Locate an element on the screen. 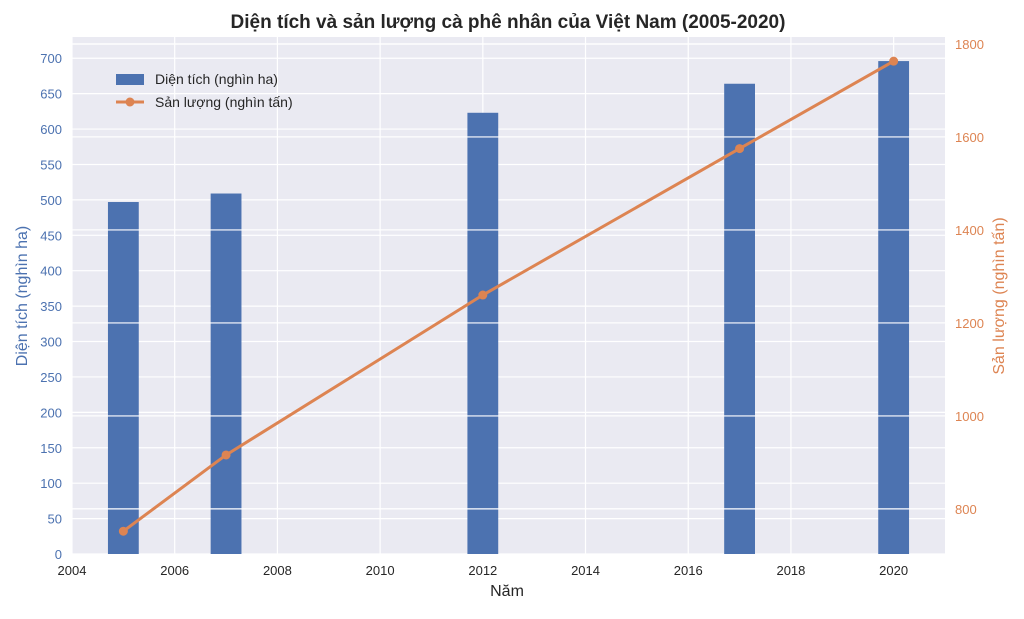  x-tick-label: 2010 is located at coordinates (380, 570).